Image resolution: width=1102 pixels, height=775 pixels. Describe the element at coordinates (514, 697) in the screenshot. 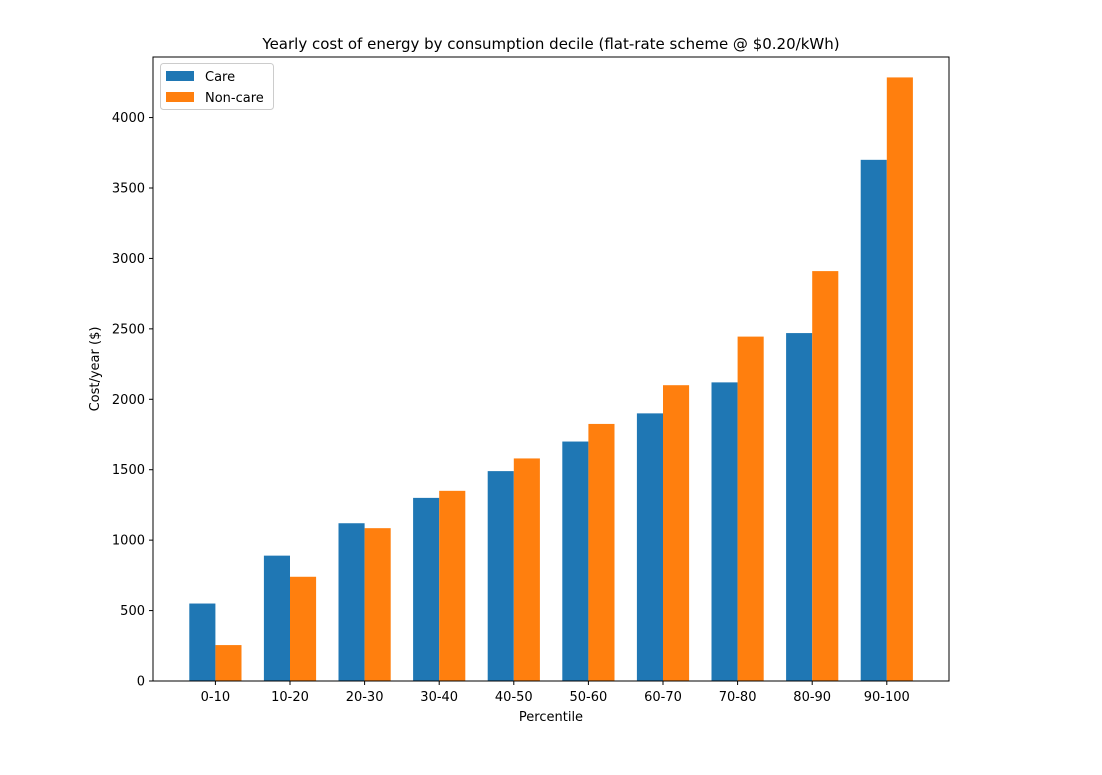

I see `x-tick-label: 40-50` at that location.